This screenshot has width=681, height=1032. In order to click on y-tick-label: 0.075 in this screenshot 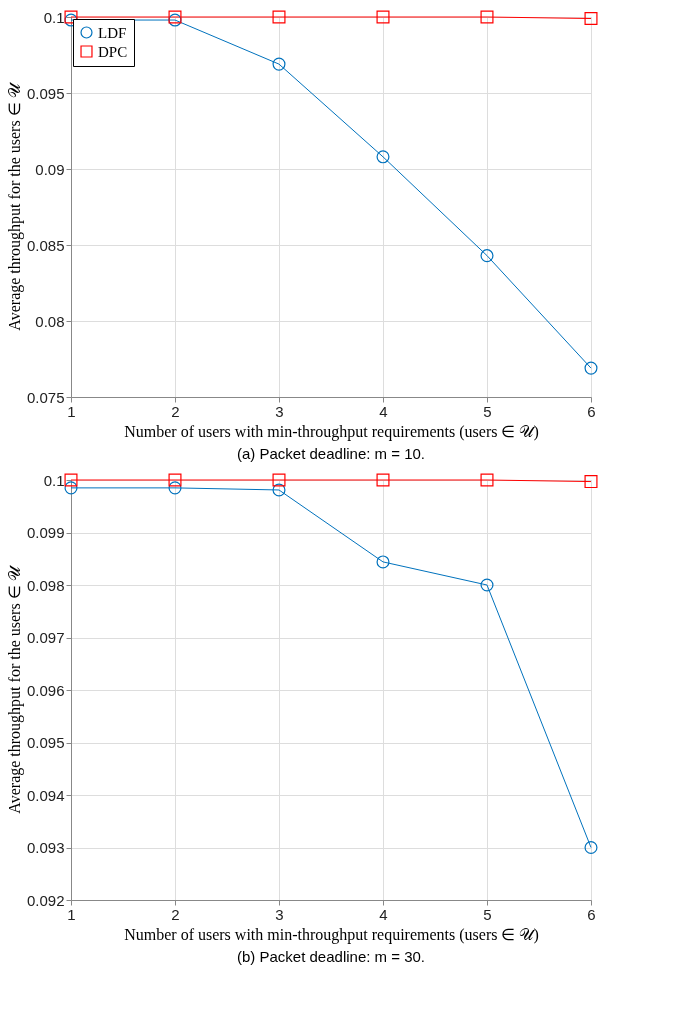, I will do `click(45, 397)`.